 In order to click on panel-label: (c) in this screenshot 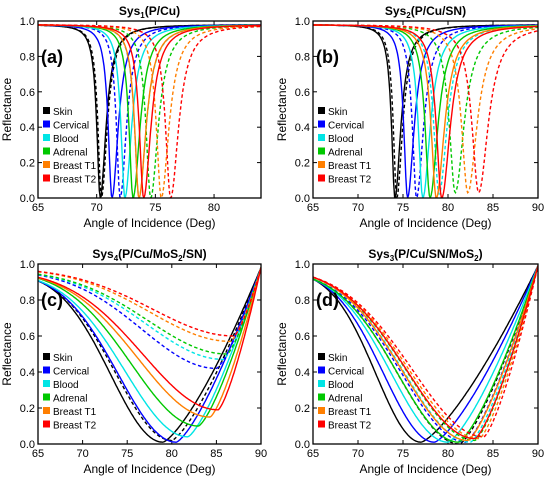, I will do `click(52, 300)`.